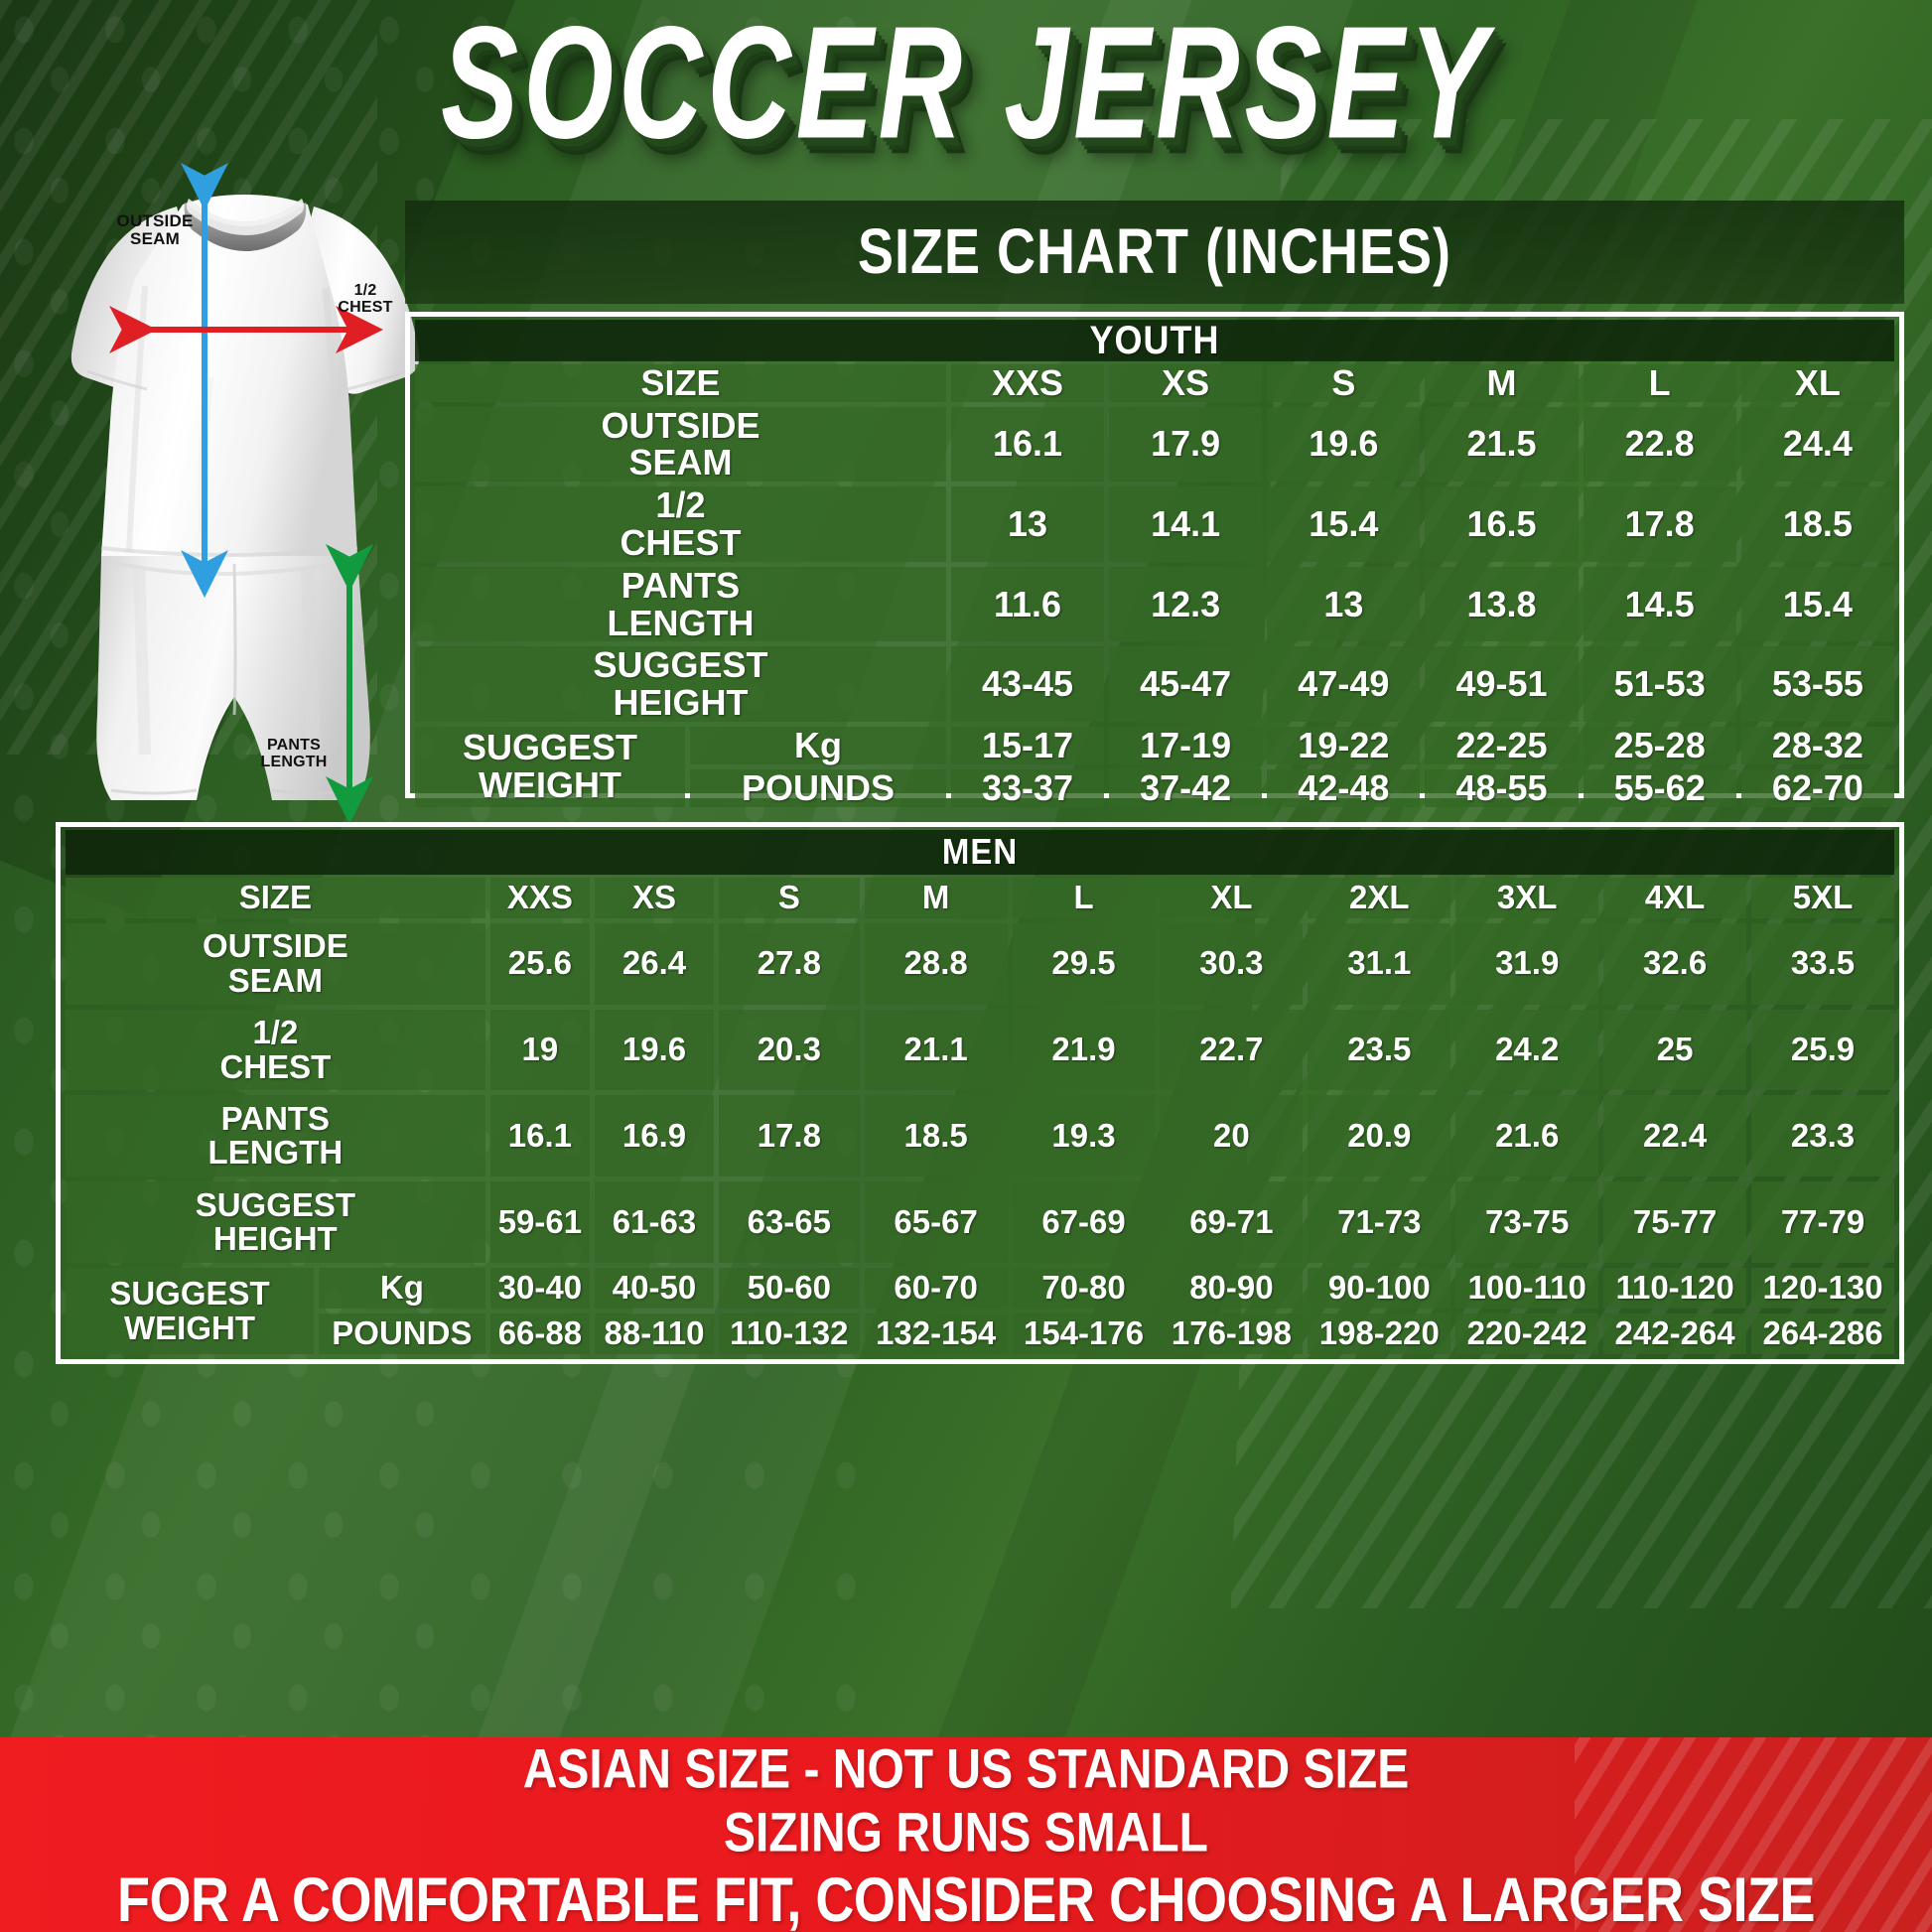 This screenshot has width=1932, height=1932. I want to click on value-cell: 27.8, so click(789, 963).